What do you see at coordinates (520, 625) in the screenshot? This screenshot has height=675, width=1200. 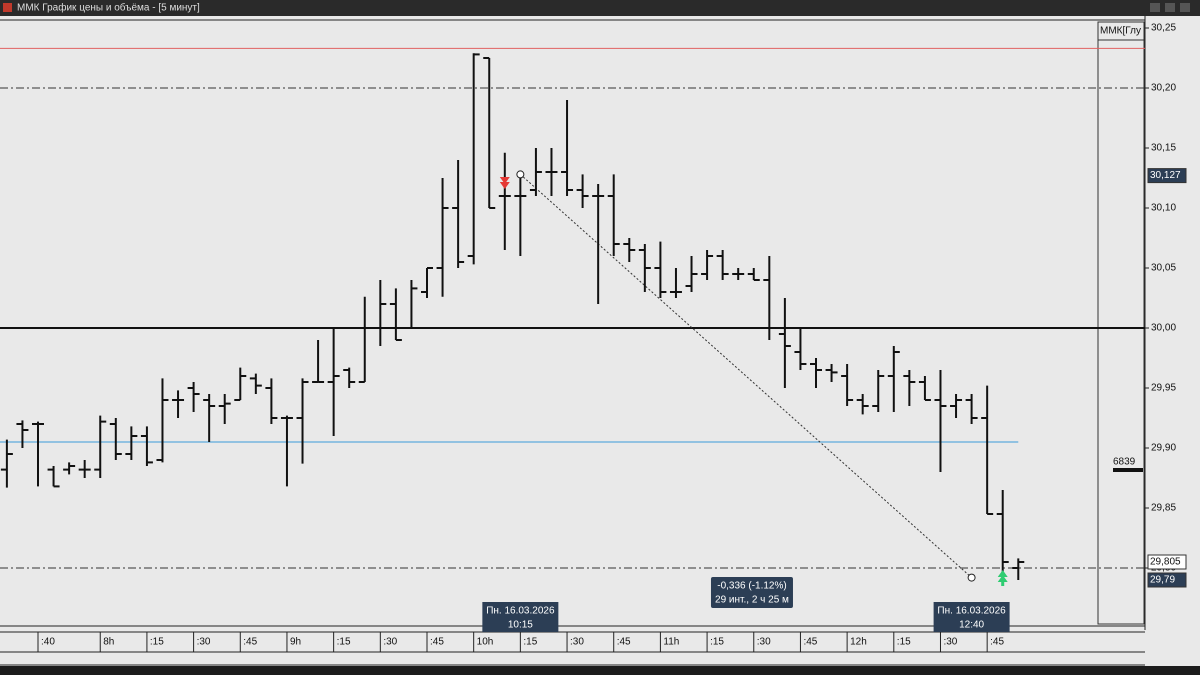 I see `crosshair-time: 10:15` at bounding box center [520, 625].